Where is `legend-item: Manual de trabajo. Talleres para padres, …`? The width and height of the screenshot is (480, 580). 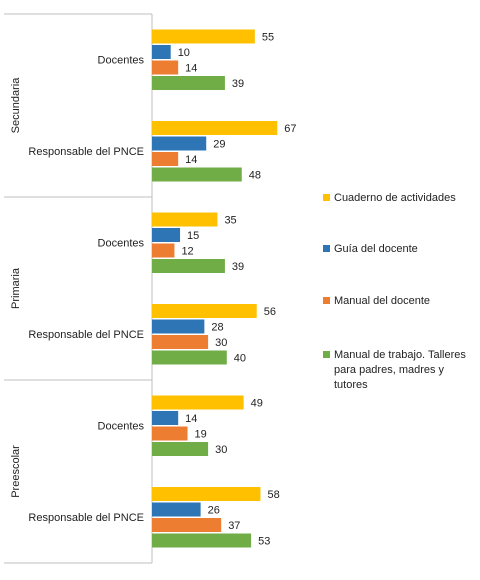
legend-item: Manual de trabajo. Talleres para padres, … is located at coordinates (394, 370).